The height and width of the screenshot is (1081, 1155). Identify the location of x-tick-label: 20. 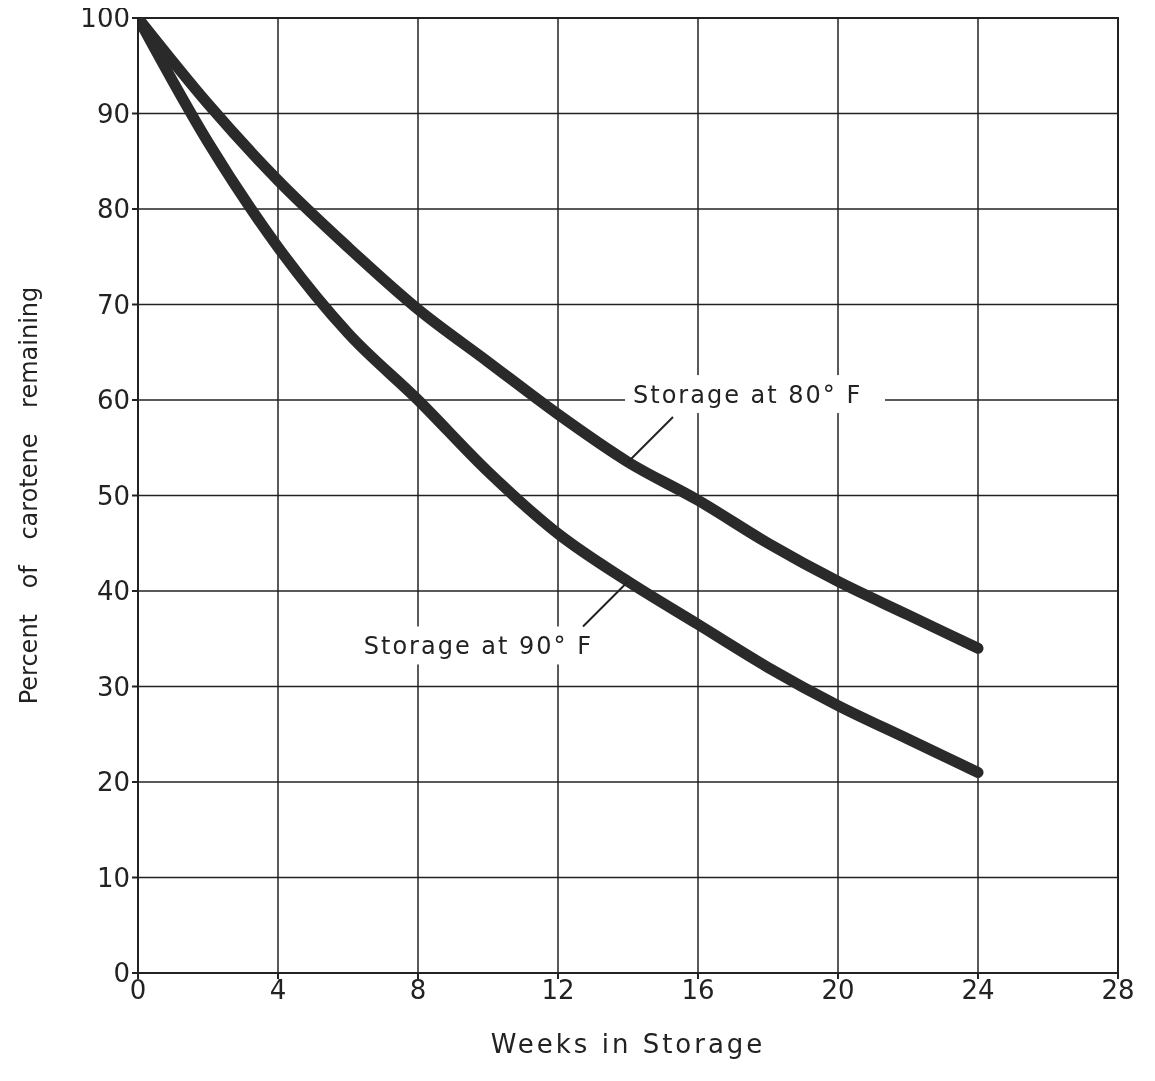
(838, 990).